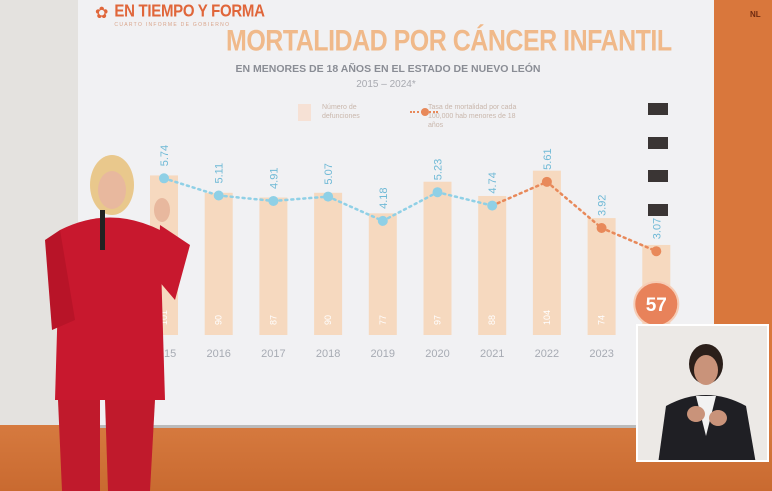 The height and width of the screenshot is (491, 772). Describe the element at coordinates (341, 112) in the screenshot. I see `legend-bars-label: Número de defunciones` at that location.